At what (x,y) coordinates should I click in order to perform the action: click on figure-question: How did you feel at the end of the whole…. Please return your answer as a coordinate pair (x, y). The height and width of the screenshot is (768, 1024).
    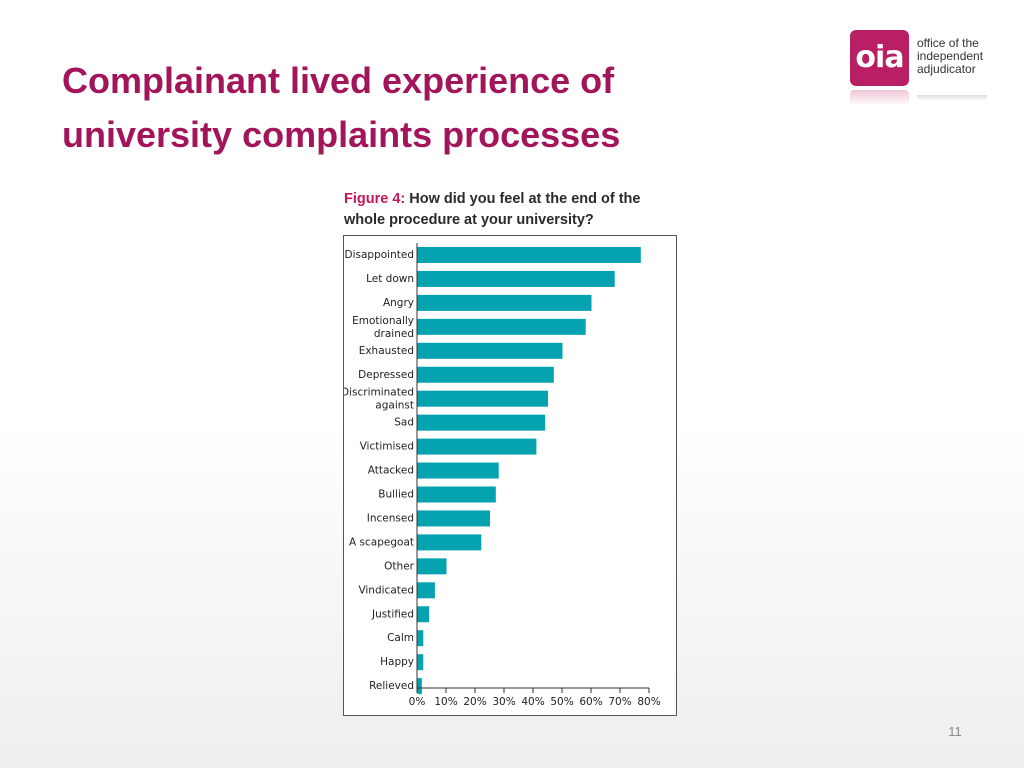
    Looking at the image, I should click on (492, 209).